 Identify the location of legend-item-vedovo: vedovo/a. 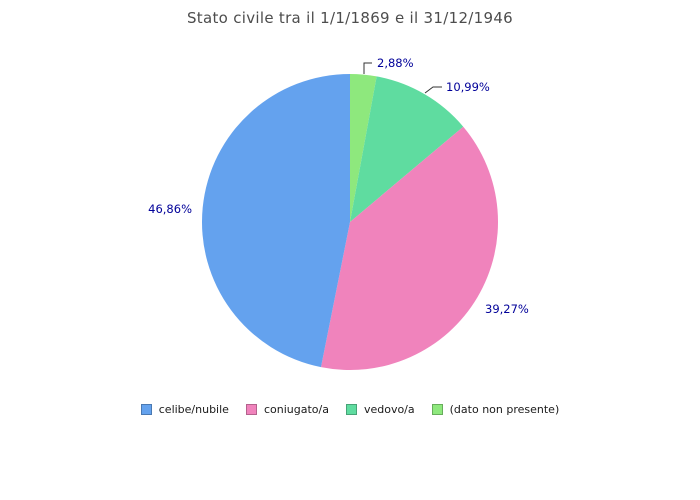
(380, 409).